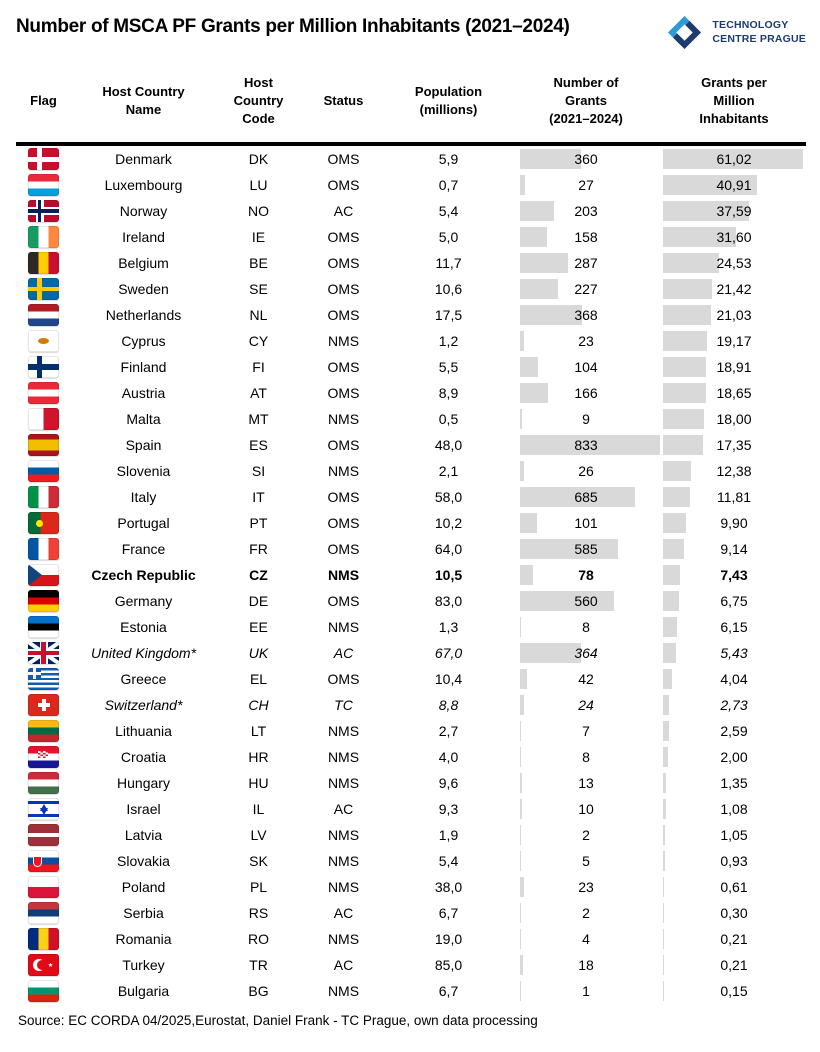  What do you see at coordinates (448, 653) in the screenshot?
I see `population-value: 67,0` at bounding box center [448, 653].